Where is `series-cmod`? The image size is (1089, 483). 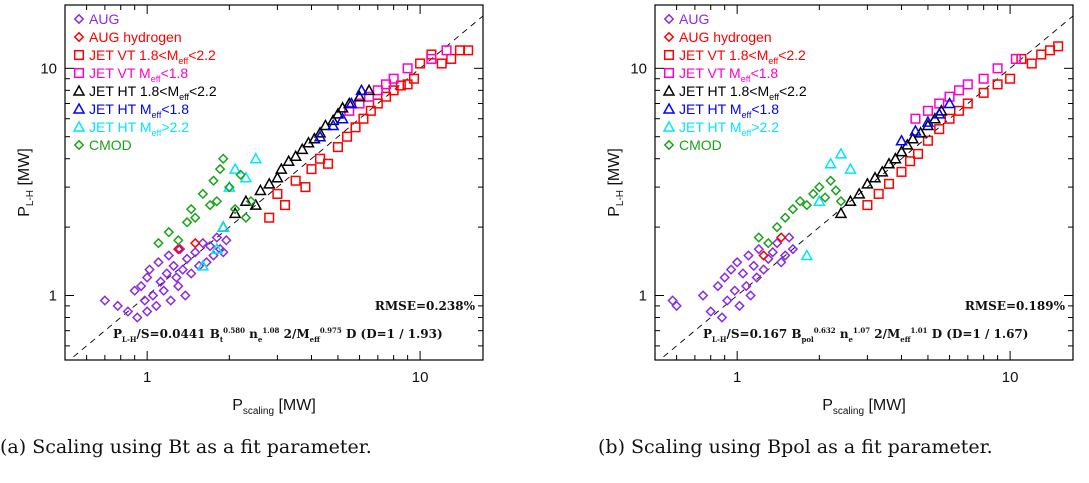 series-cmod is located at coordinates (205, 201).